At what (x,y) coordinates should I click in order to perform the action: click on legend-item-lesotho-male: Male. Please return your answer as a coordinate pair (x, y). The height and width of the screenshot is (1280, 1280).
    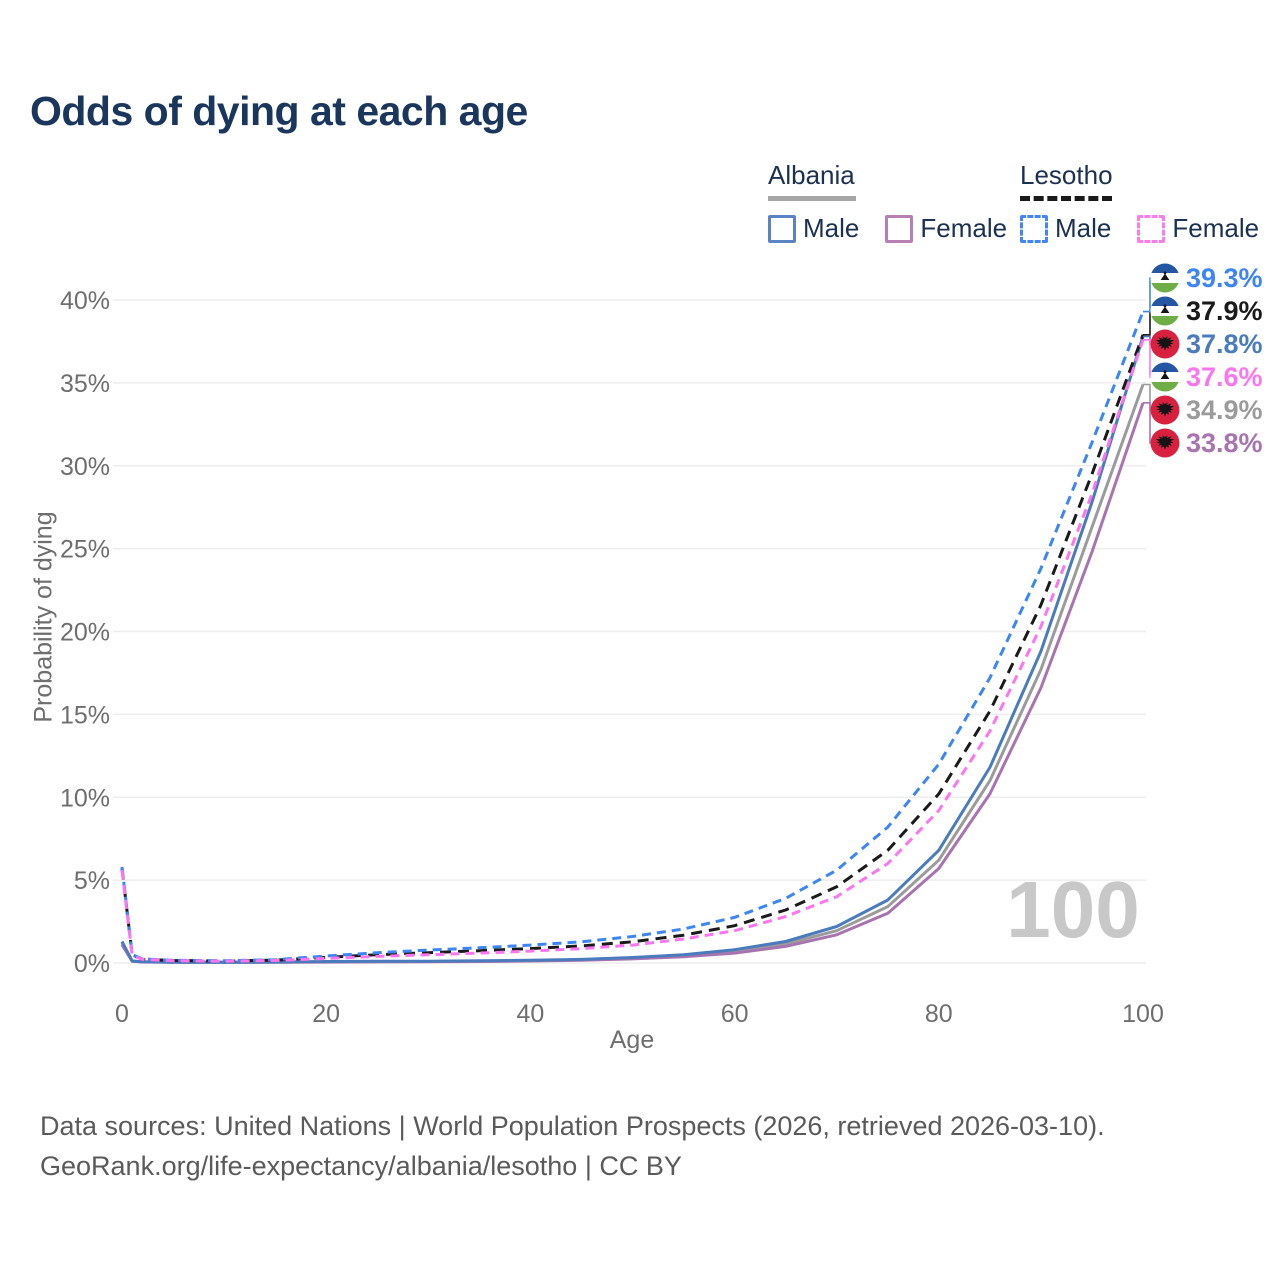
    Looking at the image, I should click on (1065, 228).